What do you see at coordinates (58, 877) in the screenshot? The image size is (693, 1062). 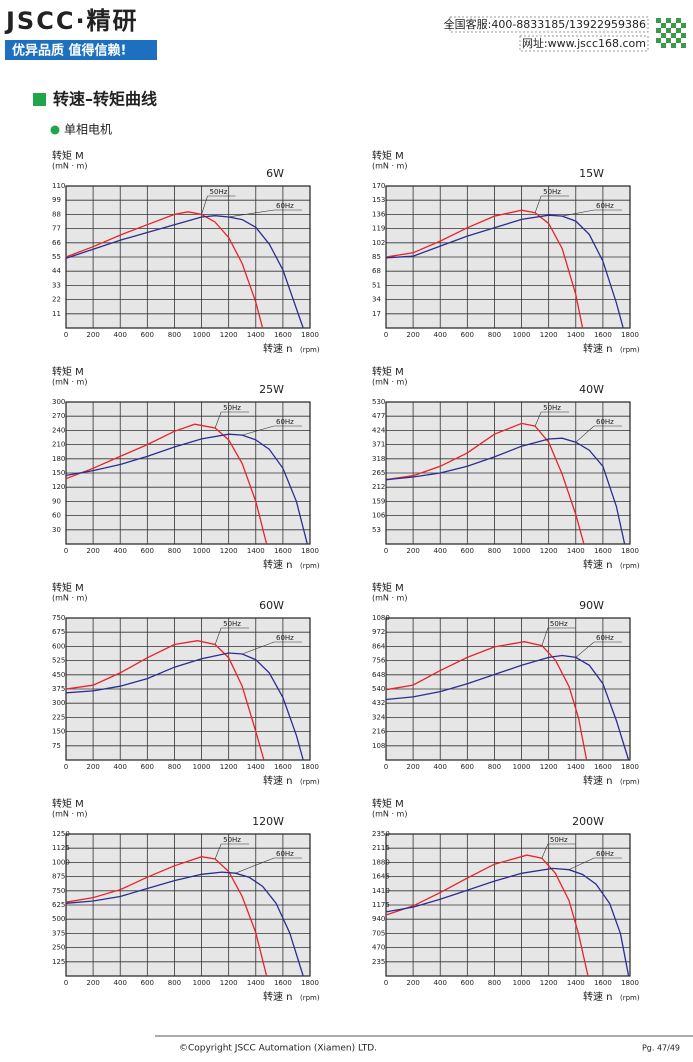 I see `y-tick-label: 875` at bounding box center [58, 877].